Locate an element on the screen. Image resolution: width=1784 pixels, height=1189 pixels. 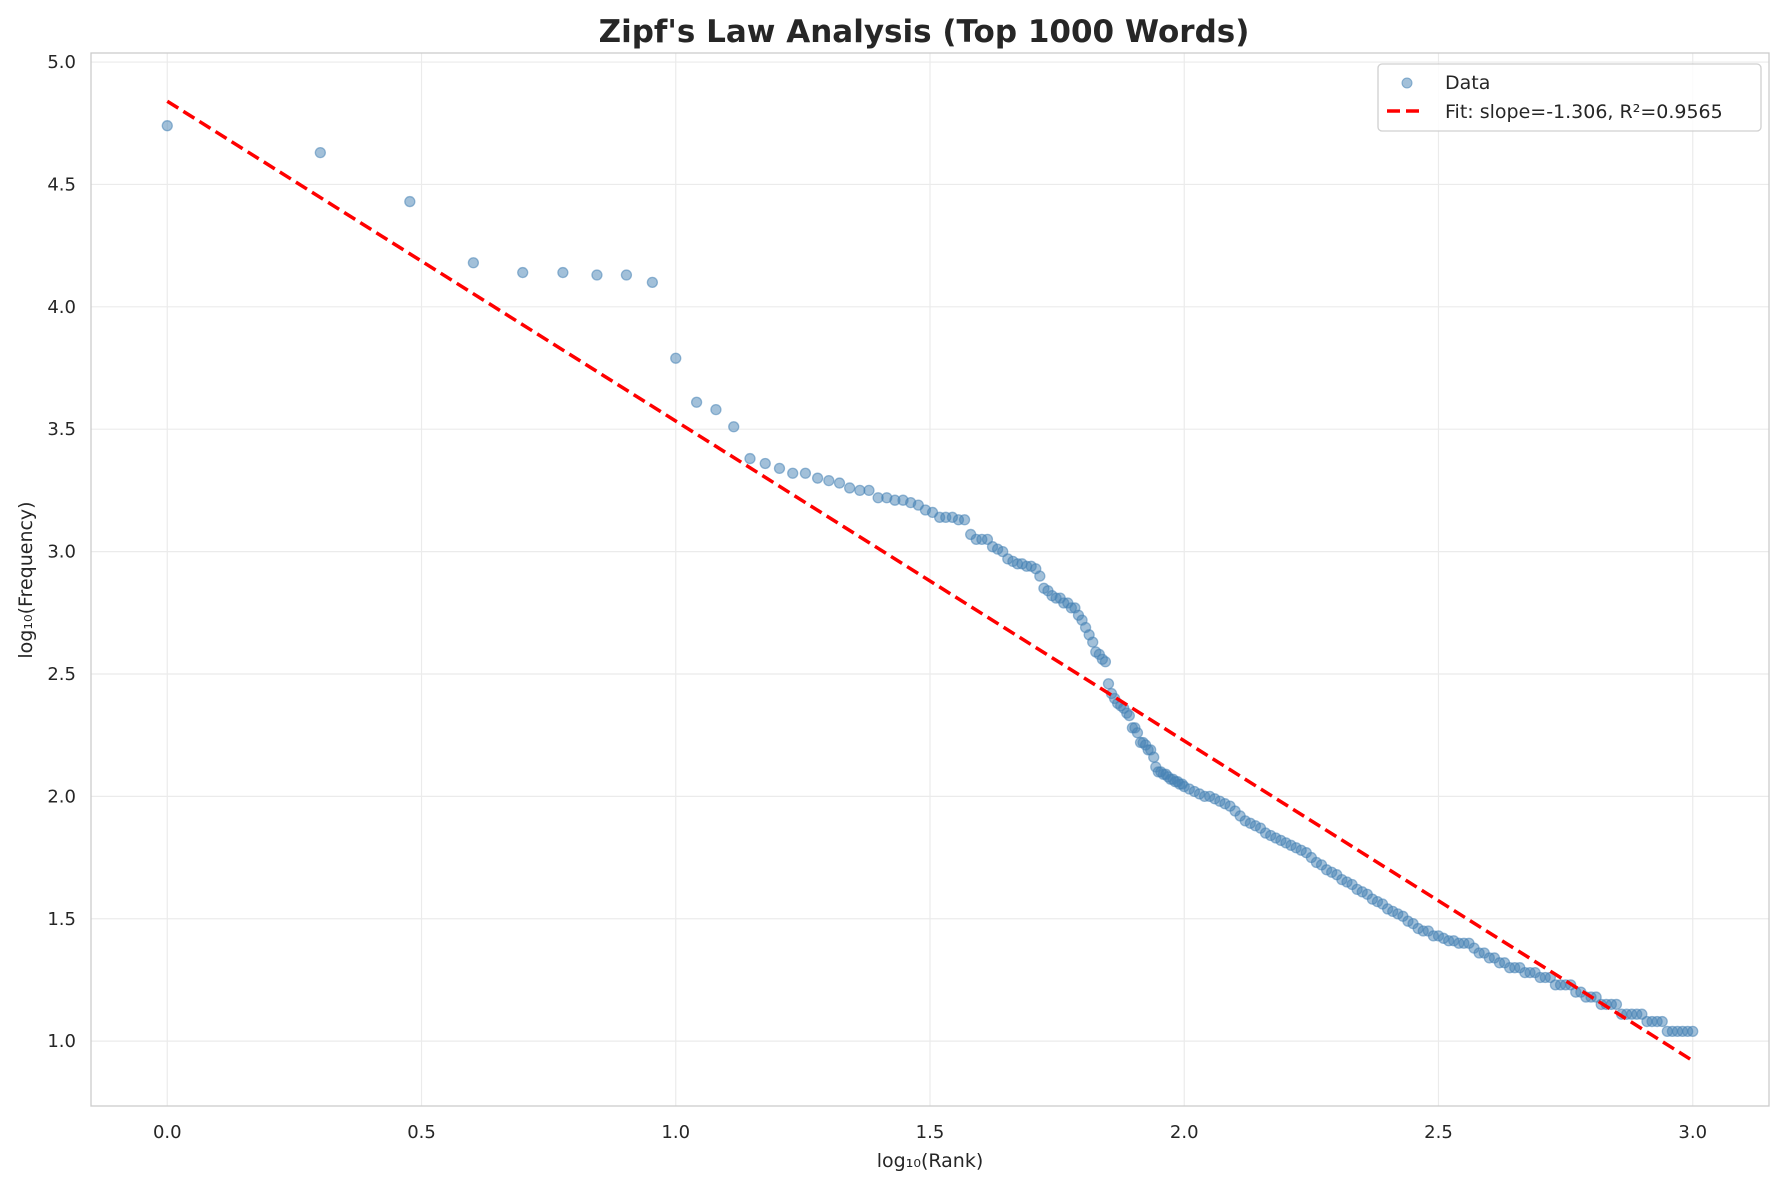
y-tick-label: 5.0 is located at coordinates (61, 62).